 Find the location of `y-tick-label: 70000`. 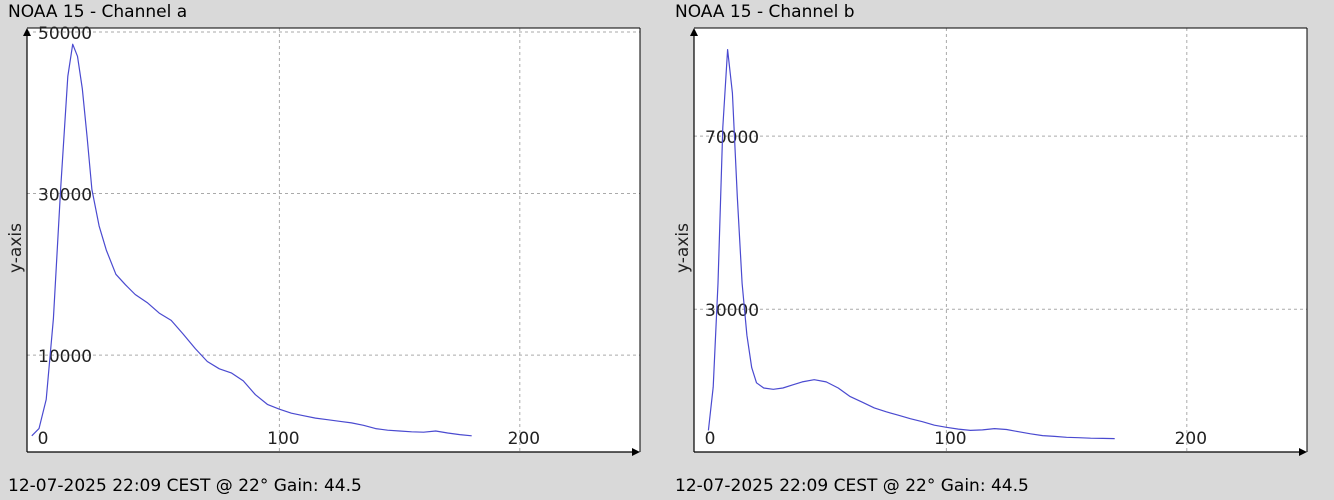

y-tick-label: 70000 is located at coordinates (732, 138).